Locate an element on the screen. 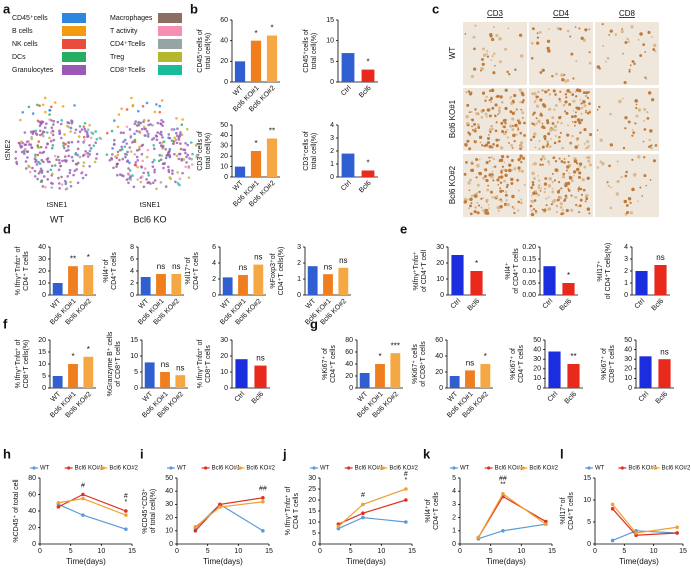  y-tick-label: 10 is located at coordinates (312, 522).